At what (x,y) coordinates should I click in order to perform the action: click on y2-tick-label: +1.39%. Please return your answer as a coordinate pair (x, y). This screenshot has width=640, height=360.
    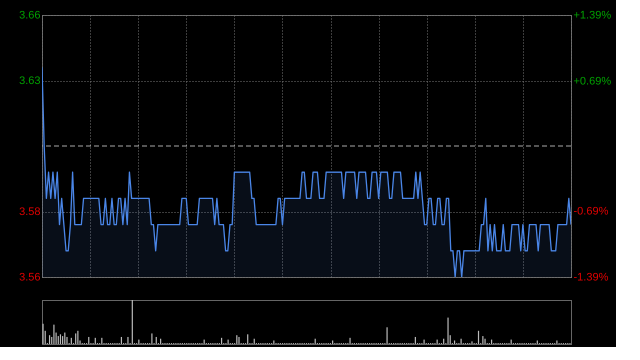
    Looking at the image, I should click on (593, 16).